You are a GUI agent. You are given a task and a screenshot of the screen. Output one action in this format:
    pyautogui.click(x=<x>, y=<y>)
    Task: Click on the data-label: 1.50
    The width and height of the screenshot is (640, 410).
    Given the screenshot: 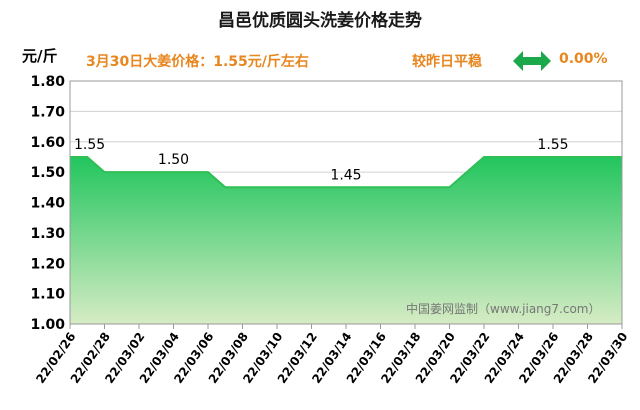 What is the action you would take?
    pyautogui.click(x=173, y=160)
    